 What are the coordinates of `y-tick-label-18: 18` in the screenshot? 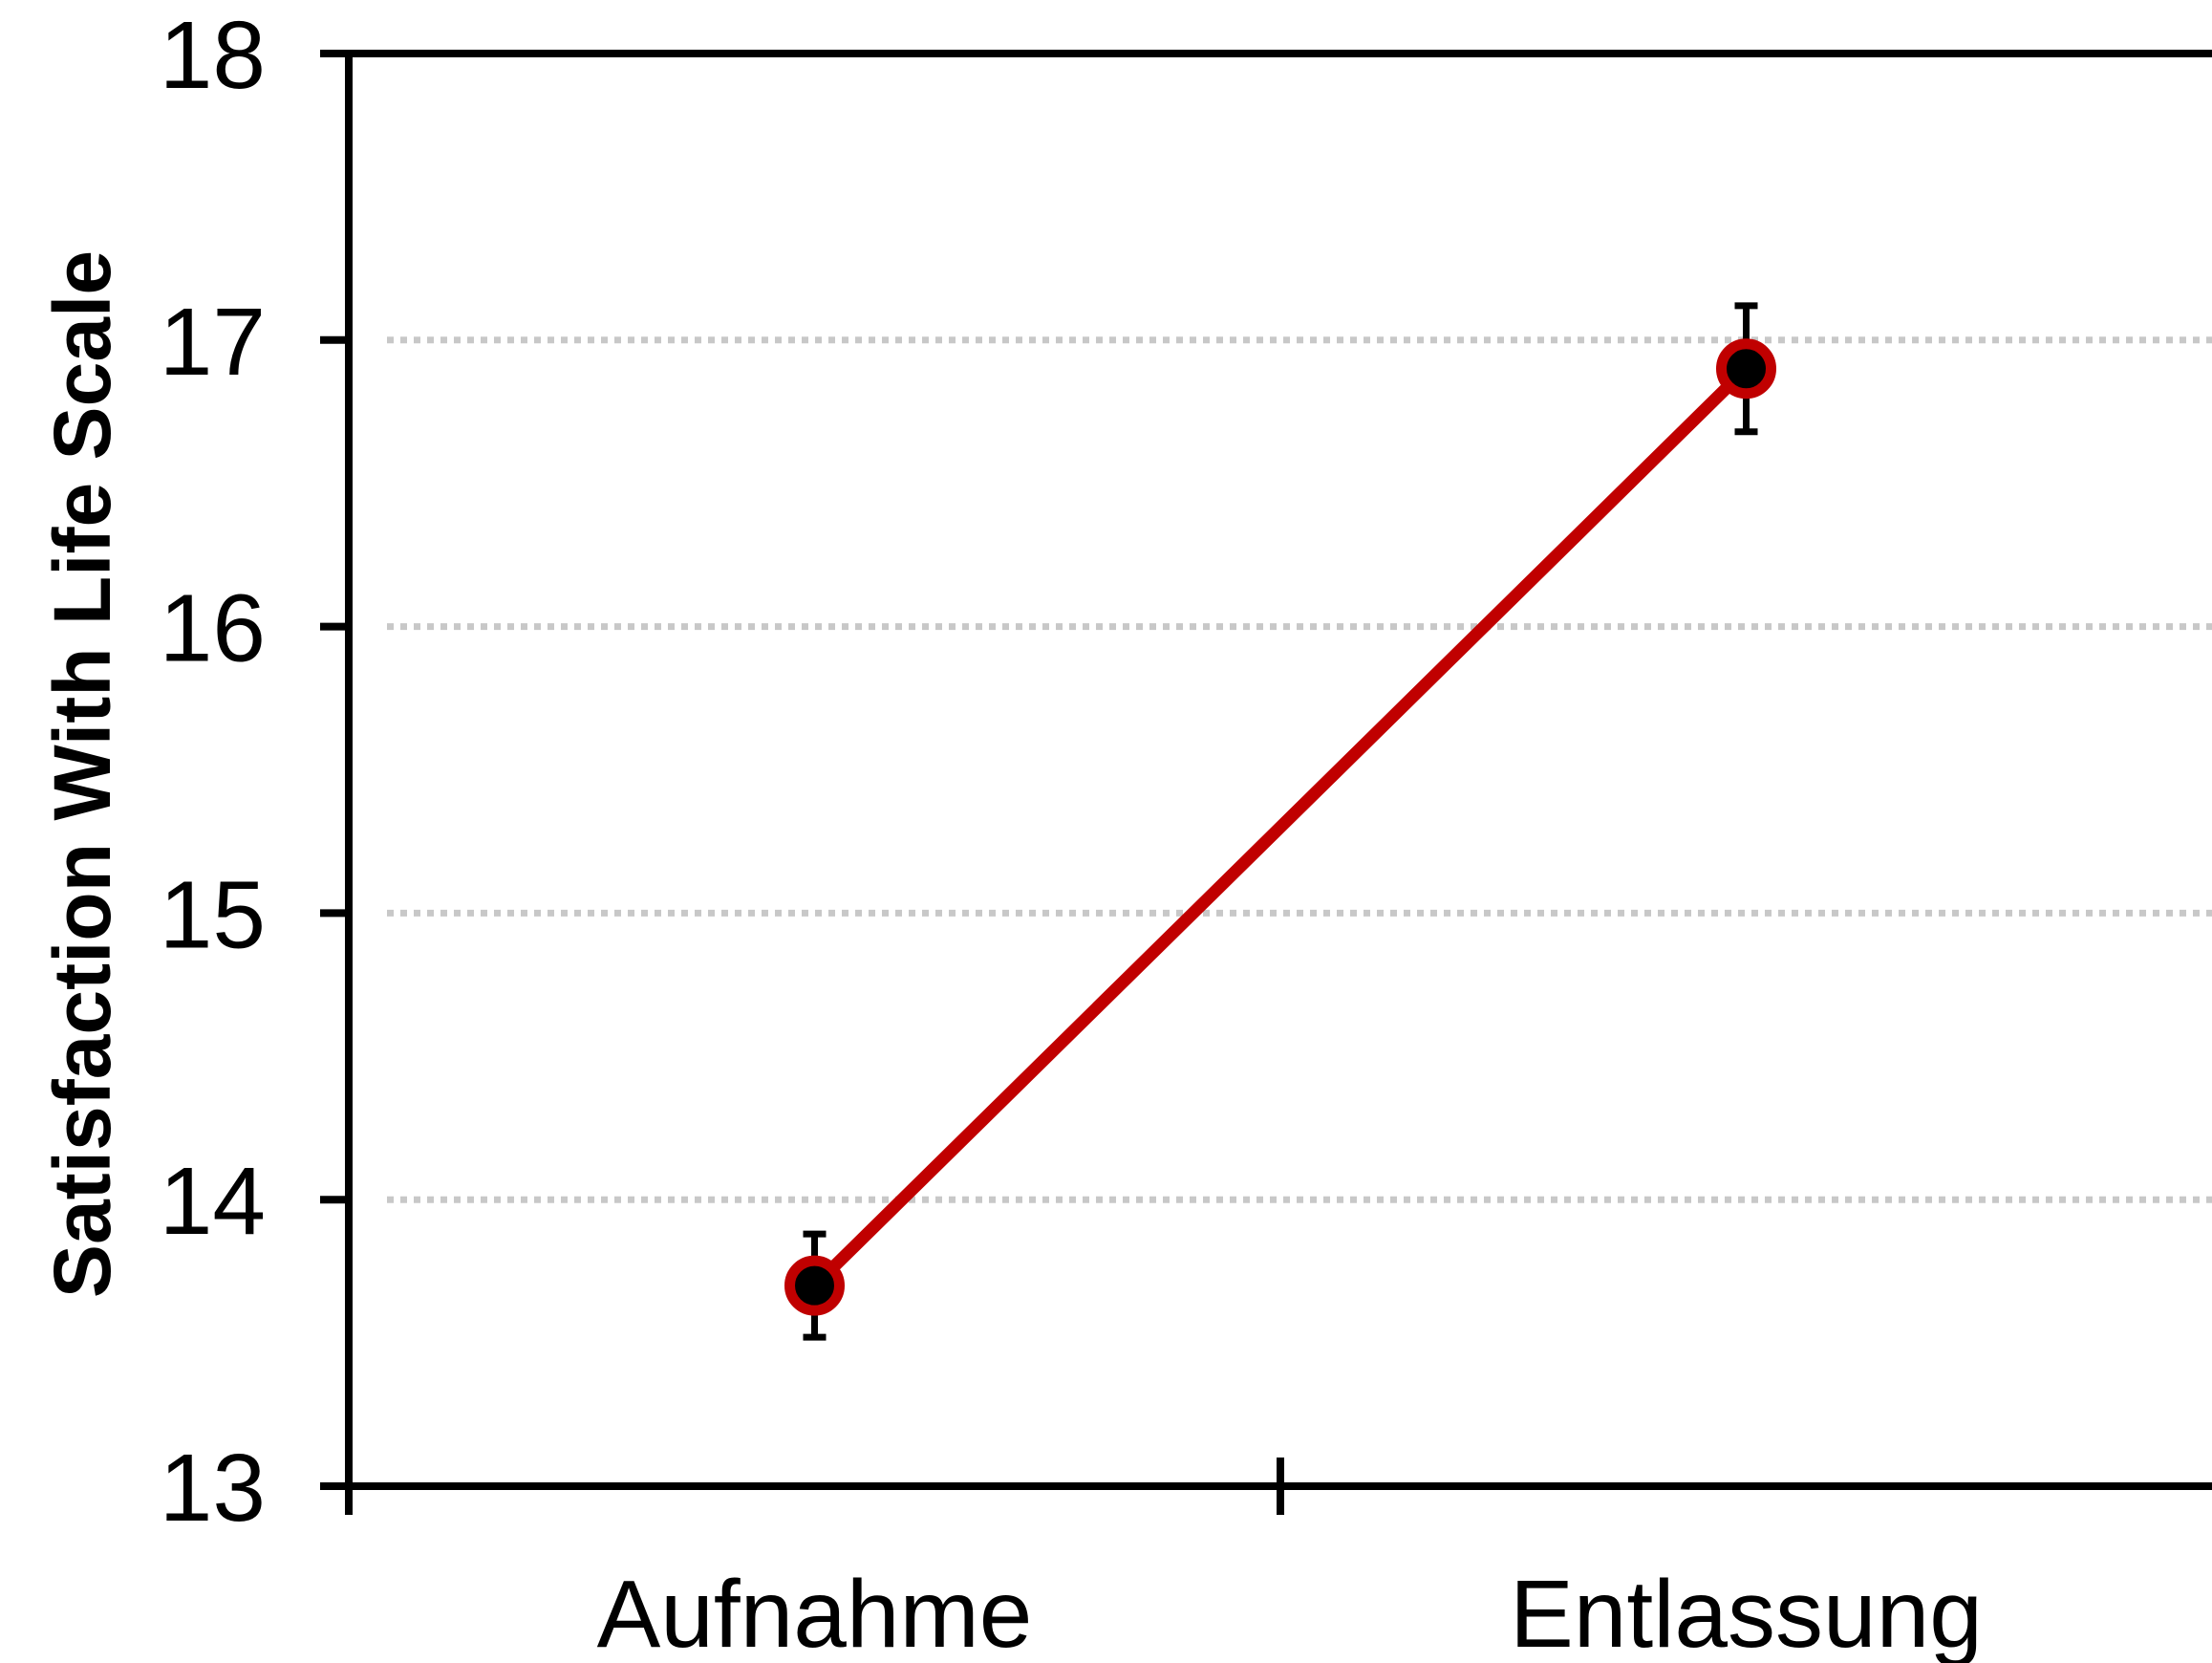 It's located at (213, 55).